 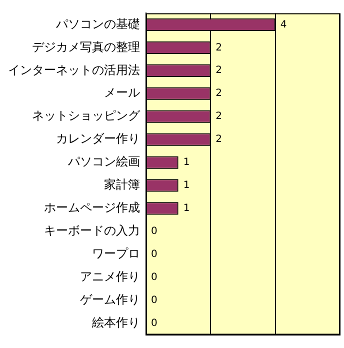 I want to click on y-tick-label: パソコン絵画, so click(x=103, y=161).